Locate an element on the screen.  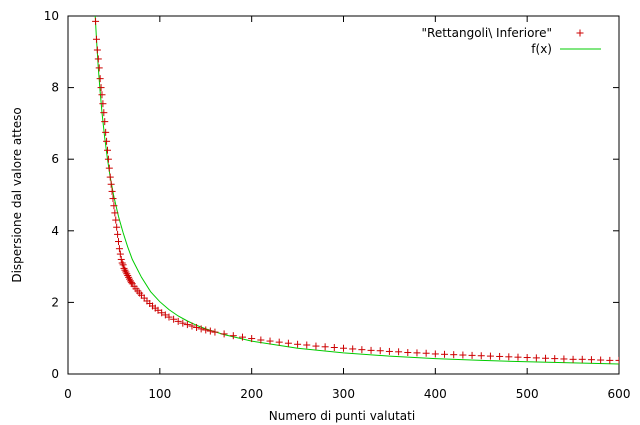
legend-label-rettangoli: "Rettangoli\ Inferiore" is located at coordinates (487, 33).